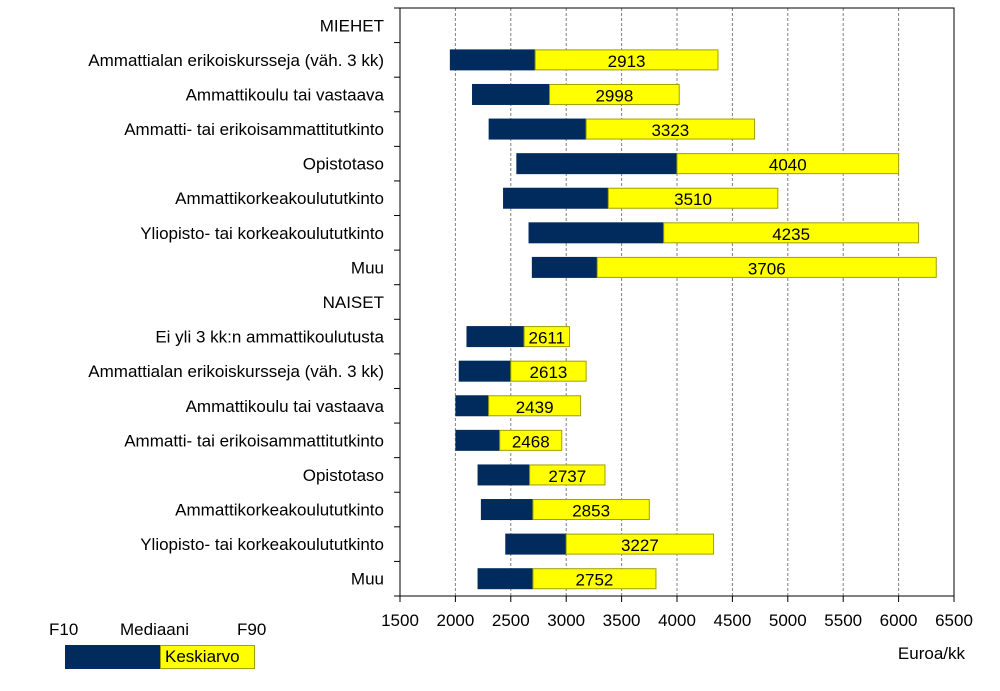 The image size is (1000, 691). Describe the element at coordinates (677, 620) in the screenshot. I see `x-tick-label: 4000` at that location.